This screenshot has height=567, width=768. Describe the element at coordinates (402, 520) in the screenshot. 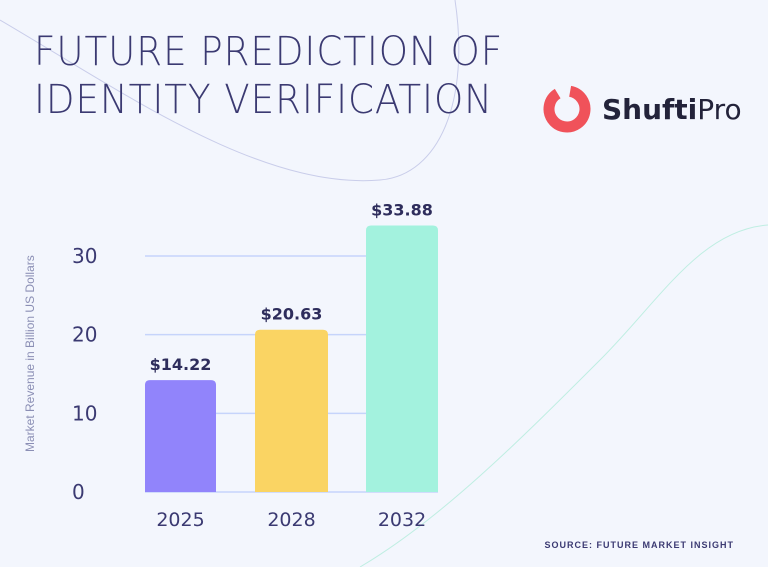

I see `x-tick-label: 2032` at that location.